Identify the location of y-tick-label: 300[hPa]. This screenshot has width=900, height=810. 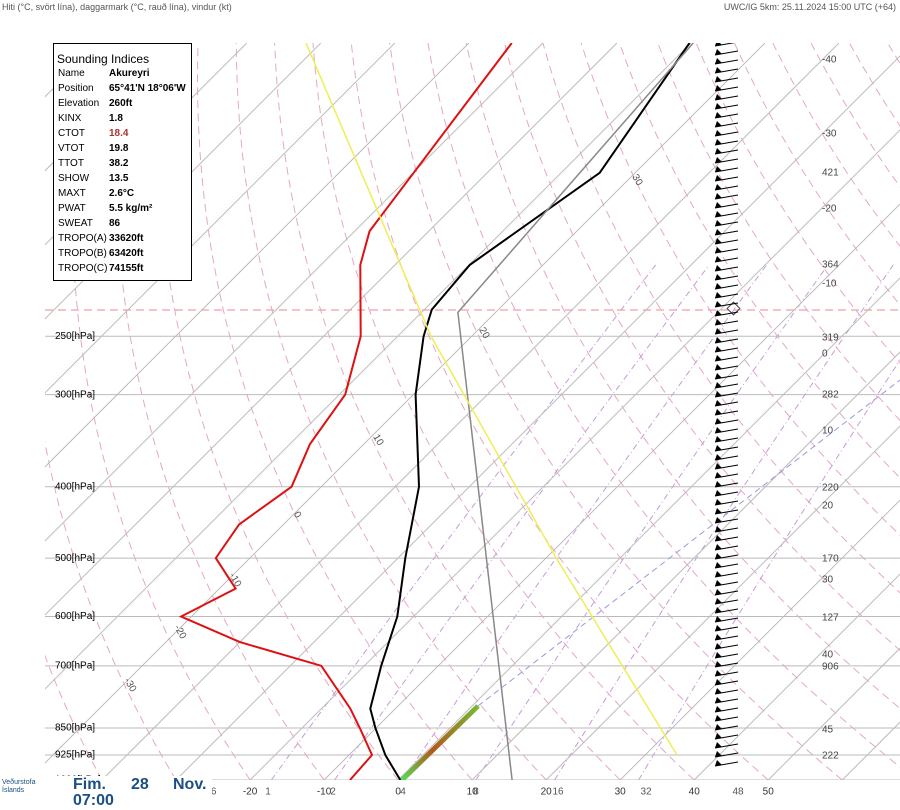
(75, 394).